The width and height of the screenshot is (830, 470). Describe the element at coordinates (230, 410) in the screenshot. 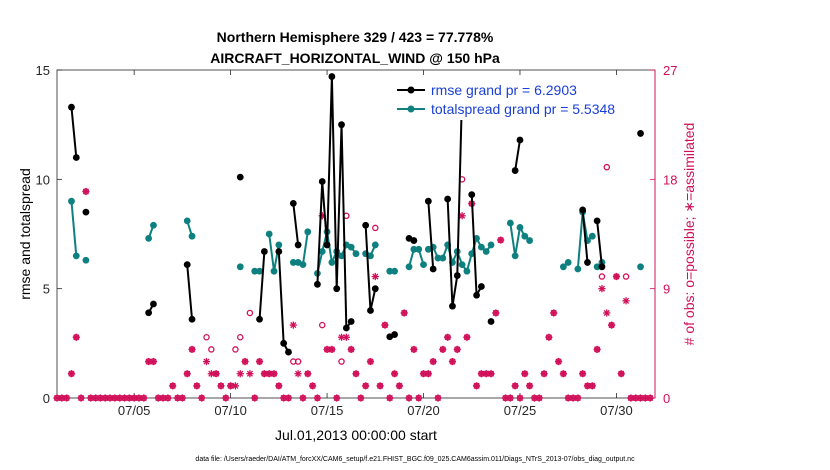

I see `x-tick-label: 07/10` at that location.